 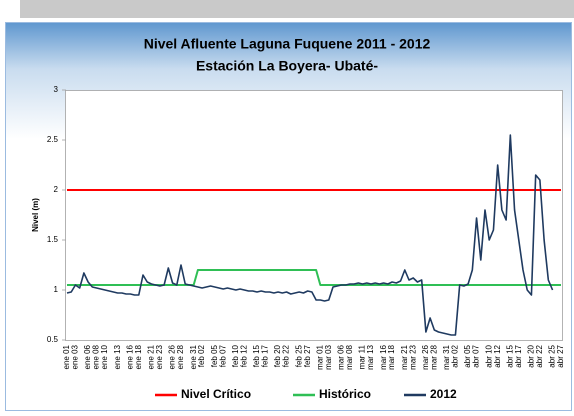 I want to click on x-tick-label: abr 02, so click(x=455, y=355).